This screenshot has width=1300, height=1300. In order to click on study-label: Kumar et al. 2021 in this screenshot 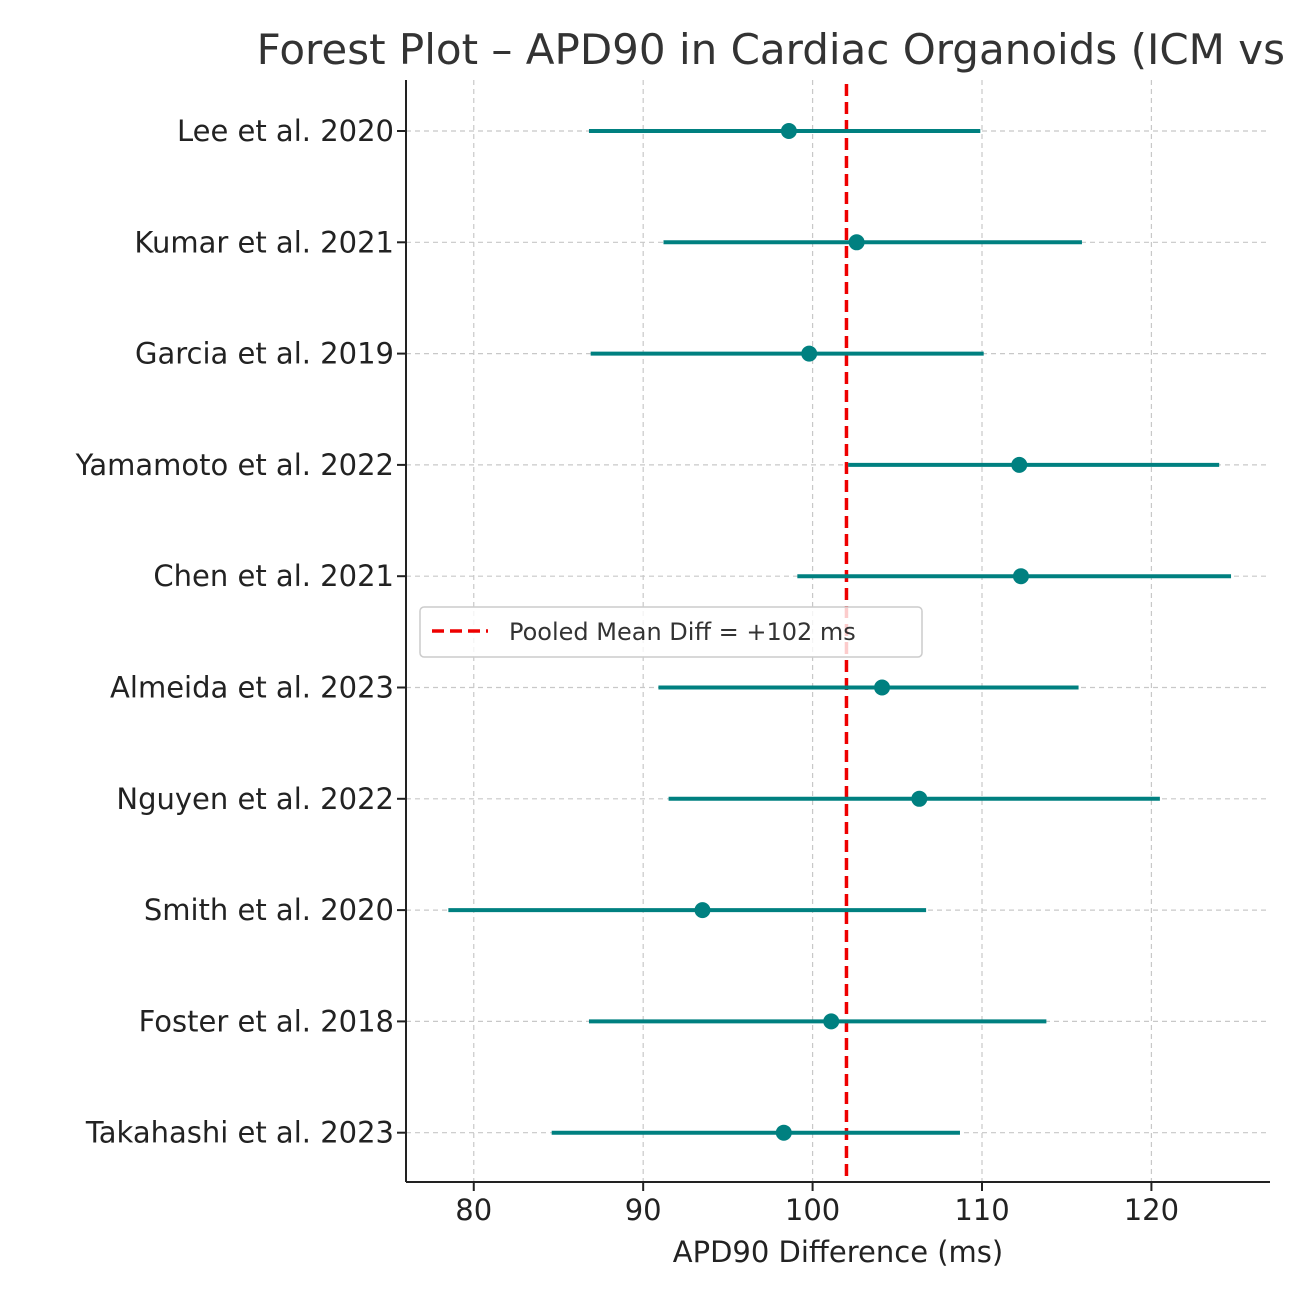, I will do `click(264, 242)`.